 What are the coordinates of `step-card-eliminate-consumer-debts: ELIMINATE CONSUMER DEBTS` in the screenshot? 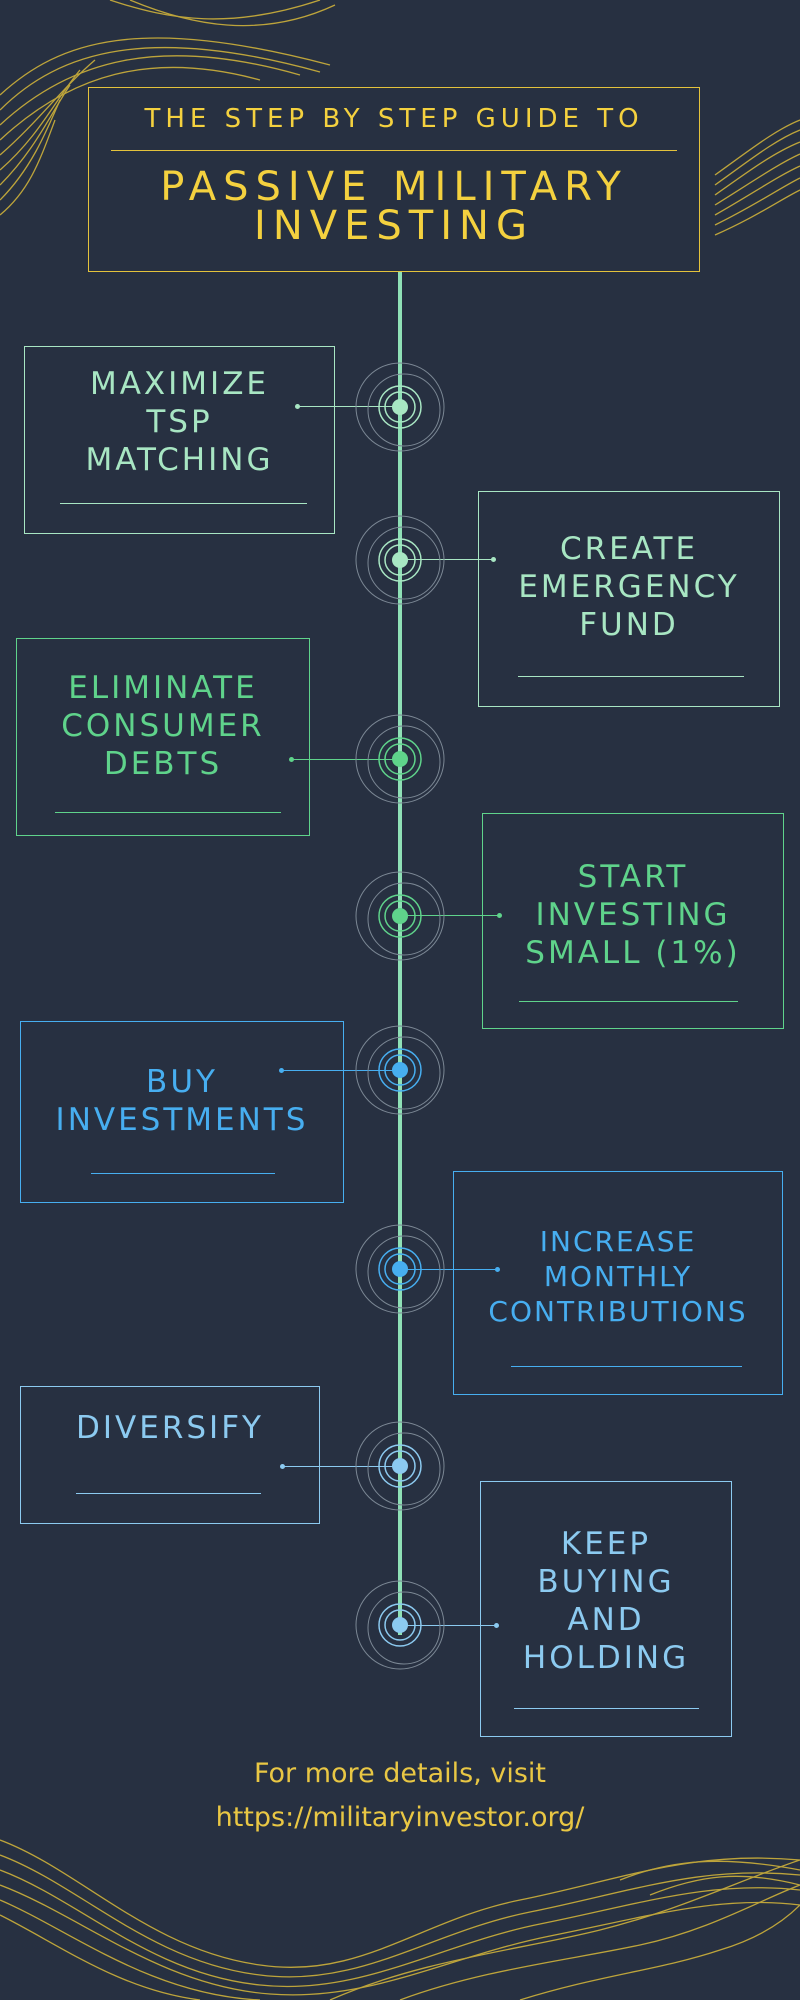 It's located at (163, 737).